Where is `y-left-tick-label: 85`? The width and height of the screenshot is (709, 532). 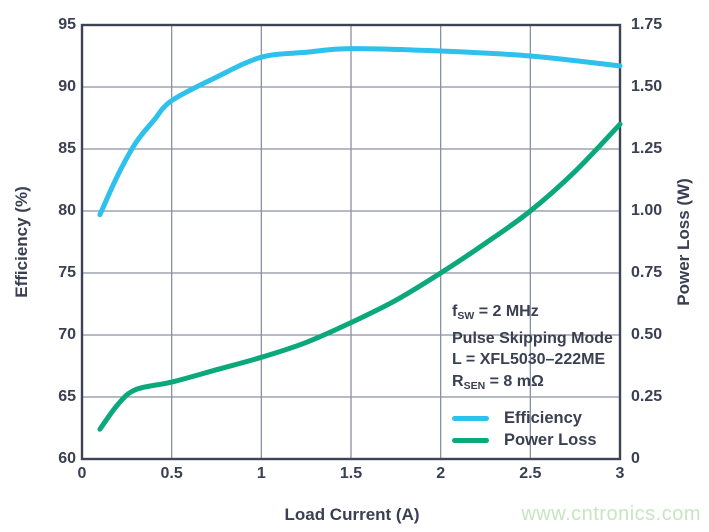
y-left-tick-label: 85 is located at coordinates (67, 148).